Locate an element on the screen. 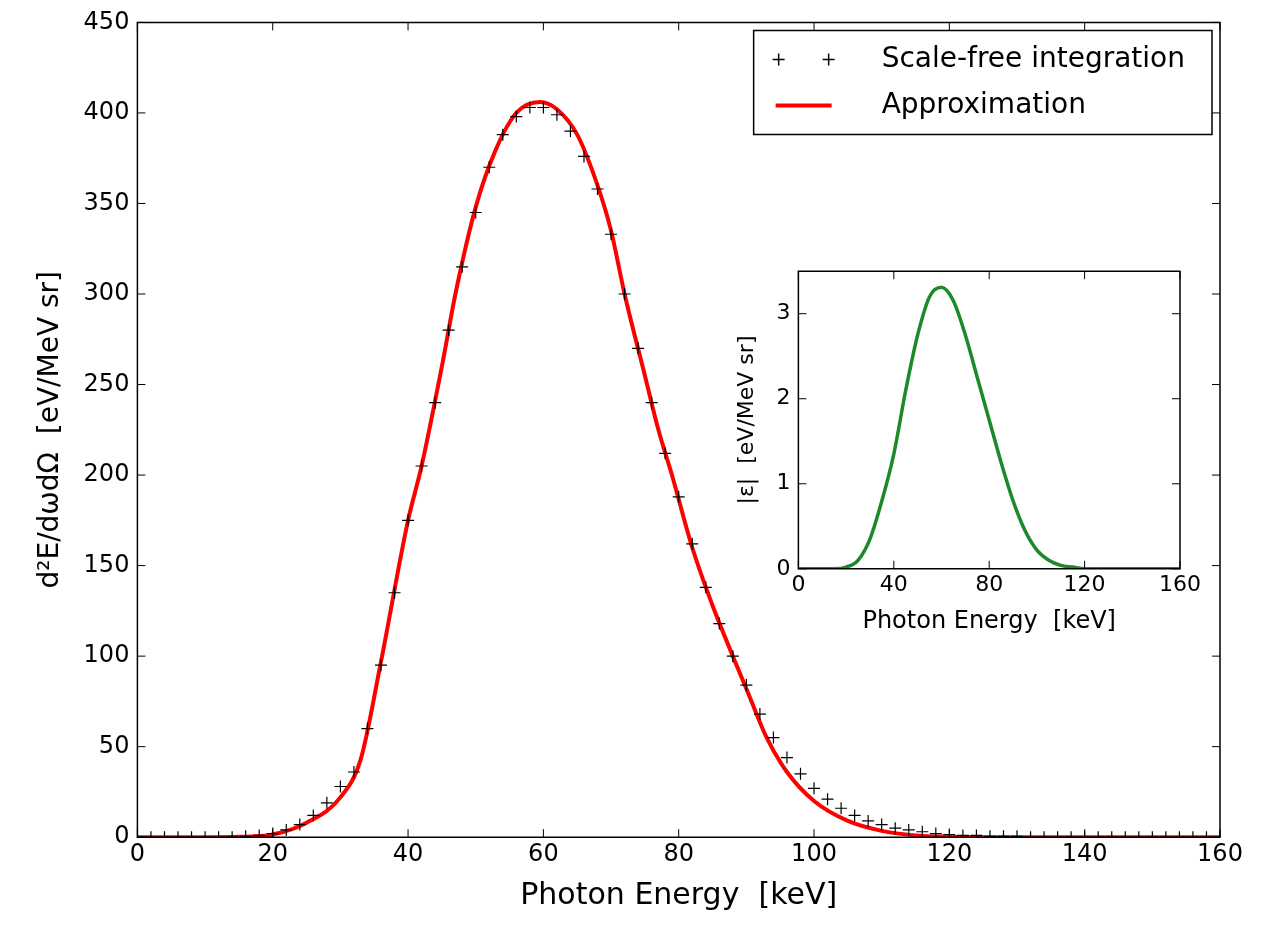 The width and height of the screenshot is (1266, 928). y-tick-label: 50 is located at coordinates (114, 744).